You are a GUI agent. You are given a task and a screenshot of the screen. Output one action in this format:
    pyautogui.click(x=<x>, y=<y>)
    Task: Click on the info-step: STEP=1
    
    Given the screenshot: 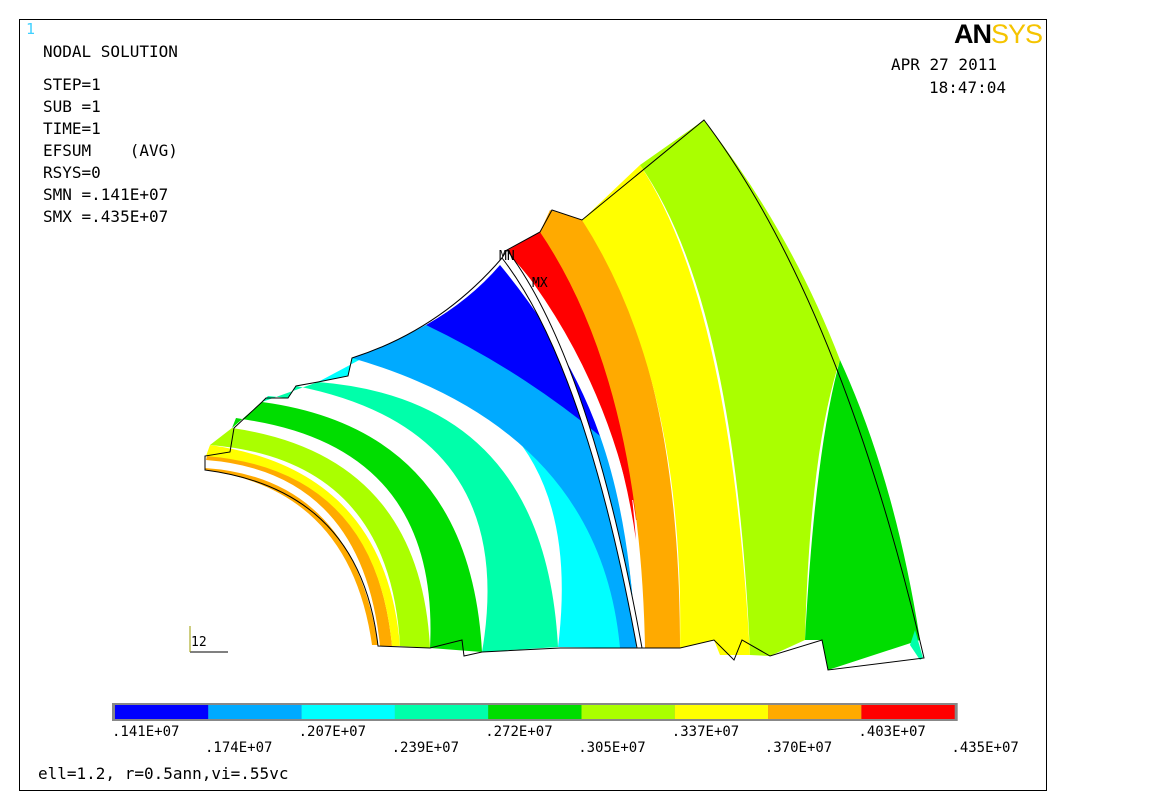 What is the action you would take?
    pyautogui.click(x=72, y=84)
    